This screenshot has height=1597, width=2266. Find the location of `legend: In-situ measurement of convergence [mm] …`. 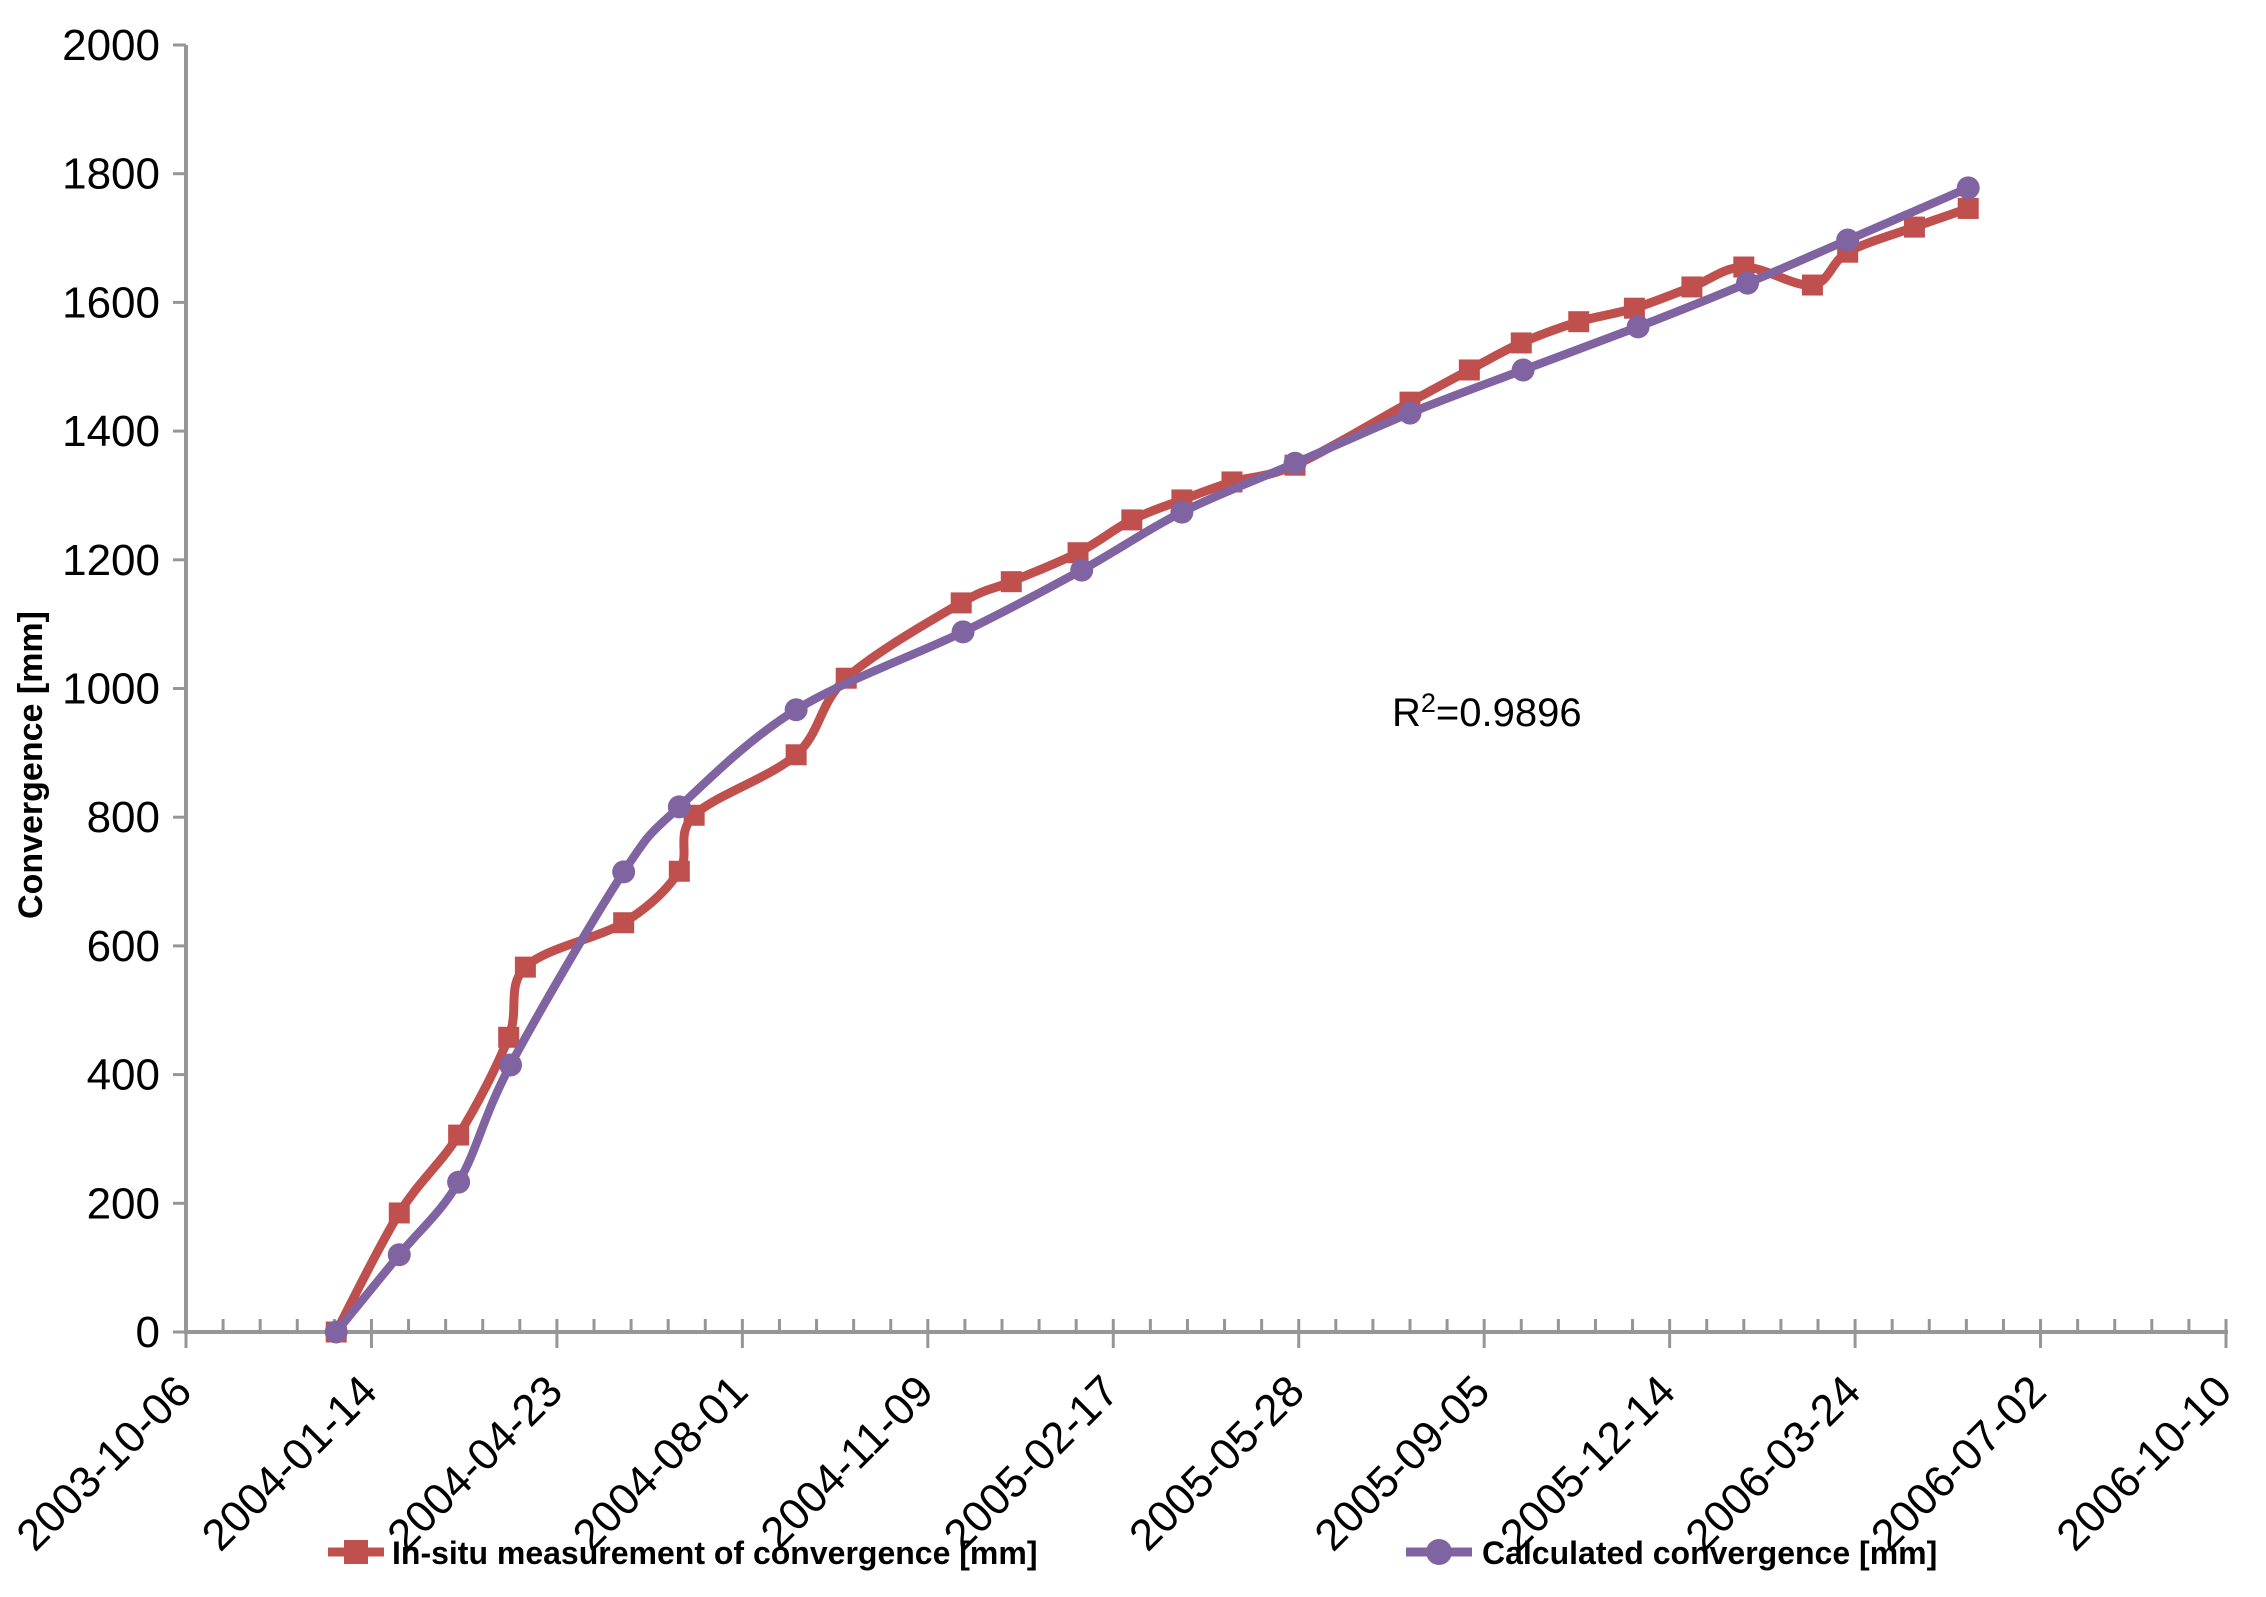

legend: In-situ measurement of convergence [mm] … is located at coordinates (1132, 1553).